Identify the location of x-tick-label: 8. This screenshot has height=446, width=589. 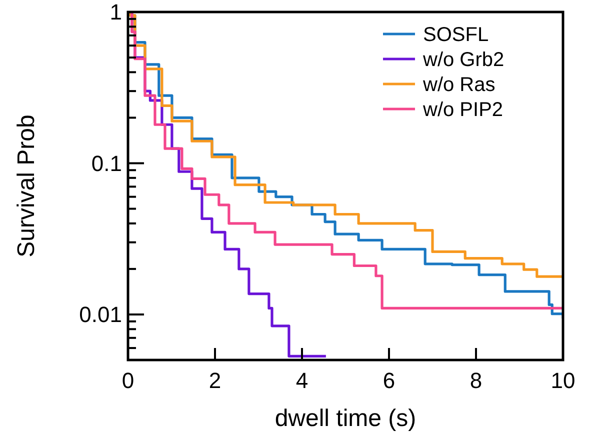
(476, 380).